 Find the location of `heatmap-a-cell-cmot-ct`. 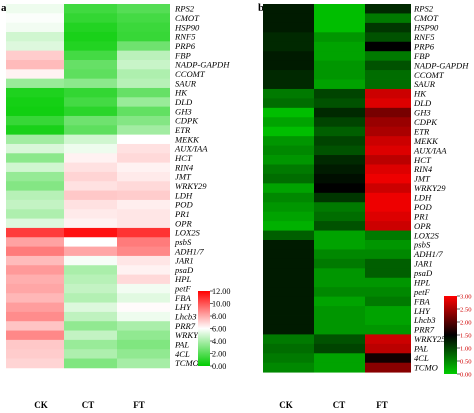

heatmap-a-cell-cmot-ct is located at coordinates (90, 18).